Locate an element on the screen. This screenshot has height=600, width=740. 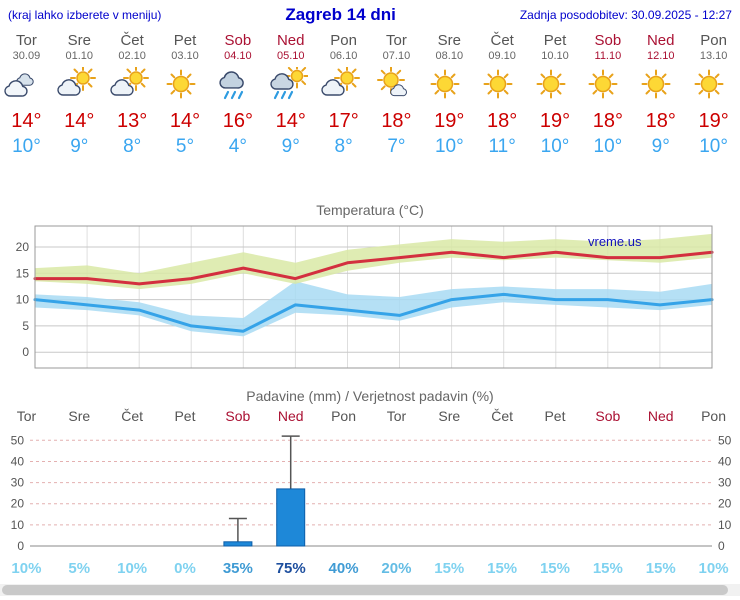
min-temperature: 7° is located at coordinates (396, 146).